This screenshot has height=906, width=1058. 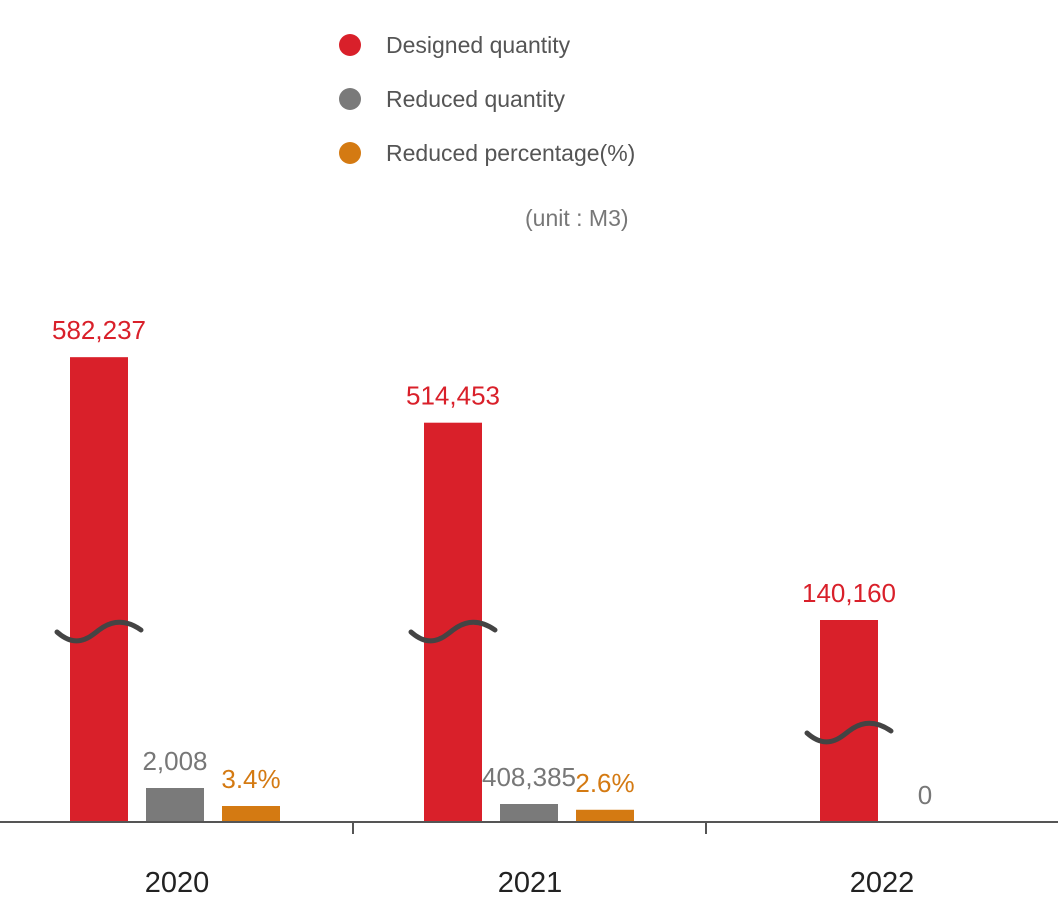 I want to click on axis-break-icon-2022, so click(x=849, y=732).